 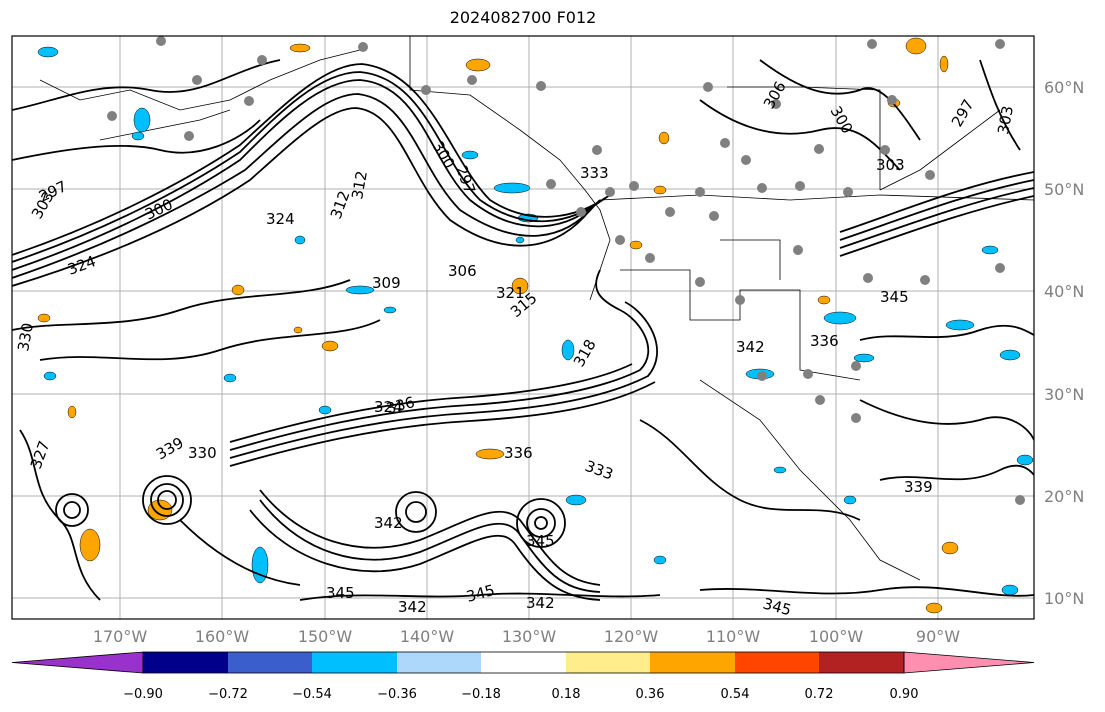 I want to click on contour-label: 312, so click(x=359, y=184).